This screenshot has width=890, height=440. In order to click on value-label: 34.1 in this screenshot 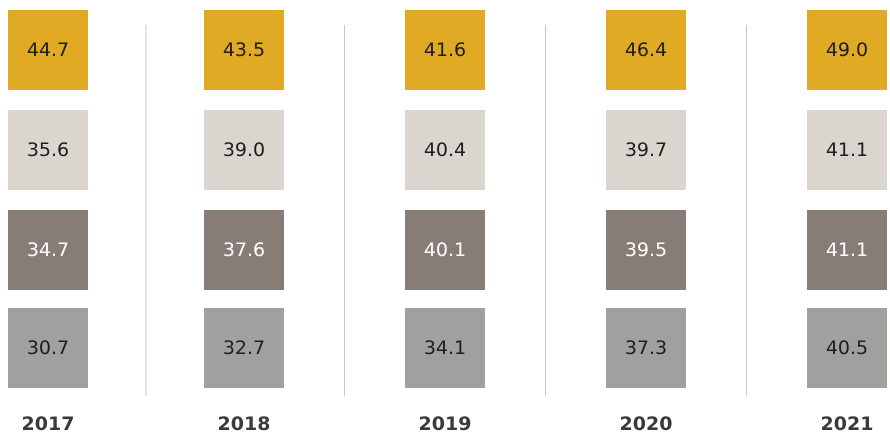, I will do `click(445, 348)`.